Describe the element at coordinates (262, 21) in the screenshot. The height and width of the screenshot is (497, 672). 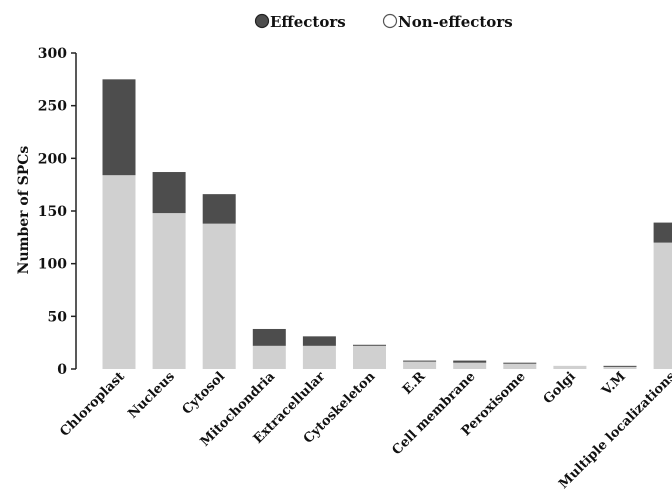
I see `filled-circle-icon` at that location.